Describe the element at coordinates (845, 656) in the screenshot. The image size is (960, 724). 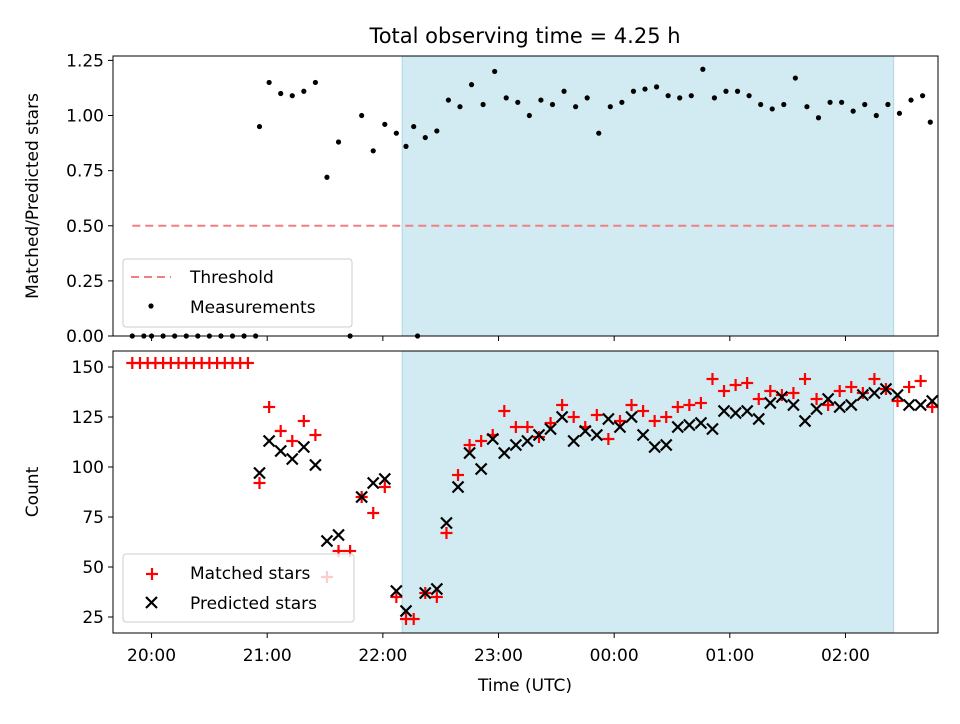
I see `bottom-x-tick-label: 02:00` at that location.